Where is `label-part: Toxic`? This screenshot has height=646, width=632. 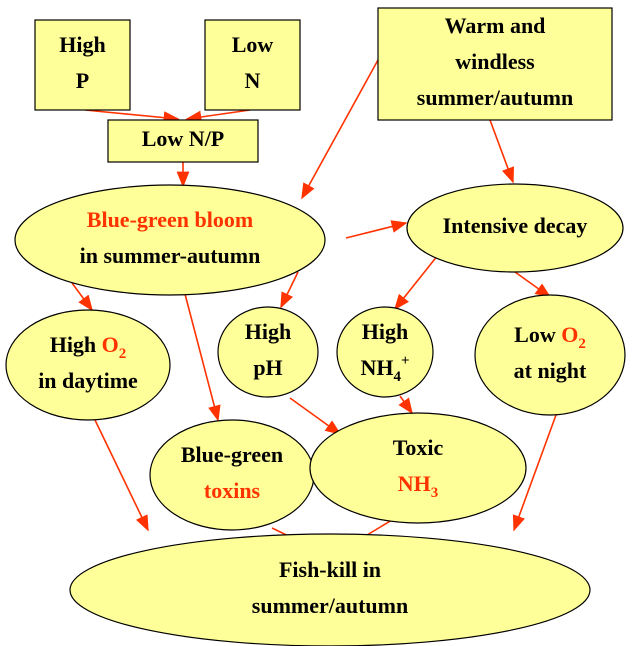 label-part: Toxic is located at coordinates (418, 447).